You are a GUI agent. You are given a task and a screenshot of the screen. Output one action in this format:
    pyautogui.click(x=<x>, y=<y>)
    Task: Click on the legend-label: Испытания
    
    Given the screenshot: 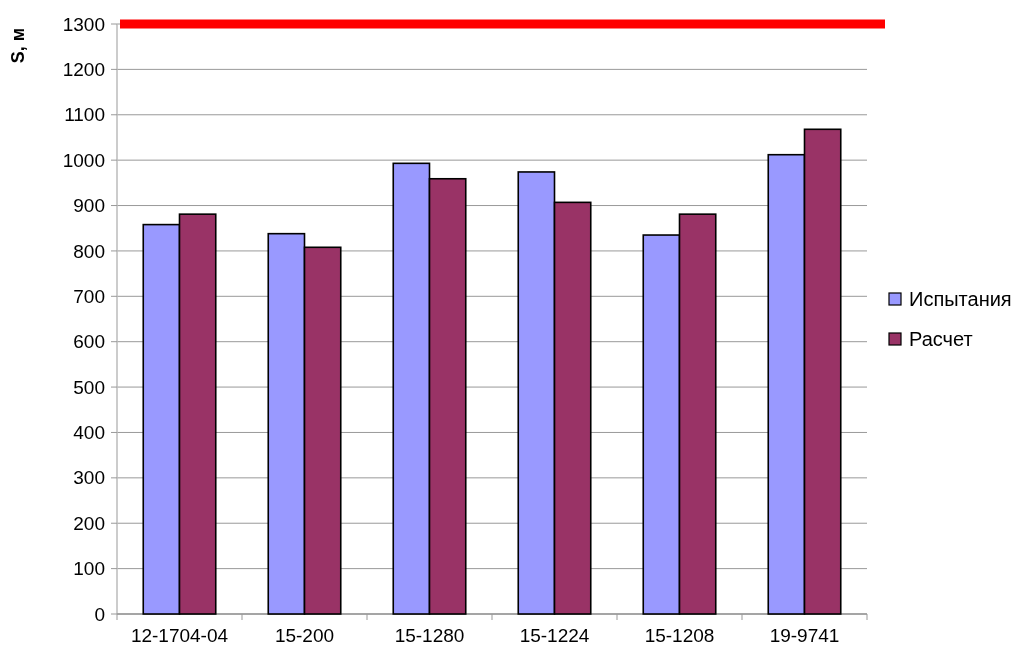 What is the action you would take?
    pyautogui.click(x=960, y=299)
    